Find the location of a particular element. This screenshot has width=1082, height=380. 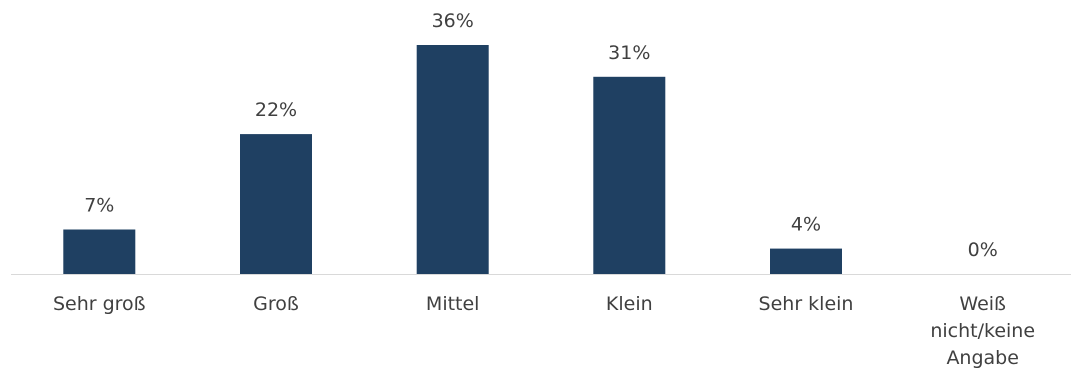

category-label-line: Angabe is located at coordinates (982, 358).